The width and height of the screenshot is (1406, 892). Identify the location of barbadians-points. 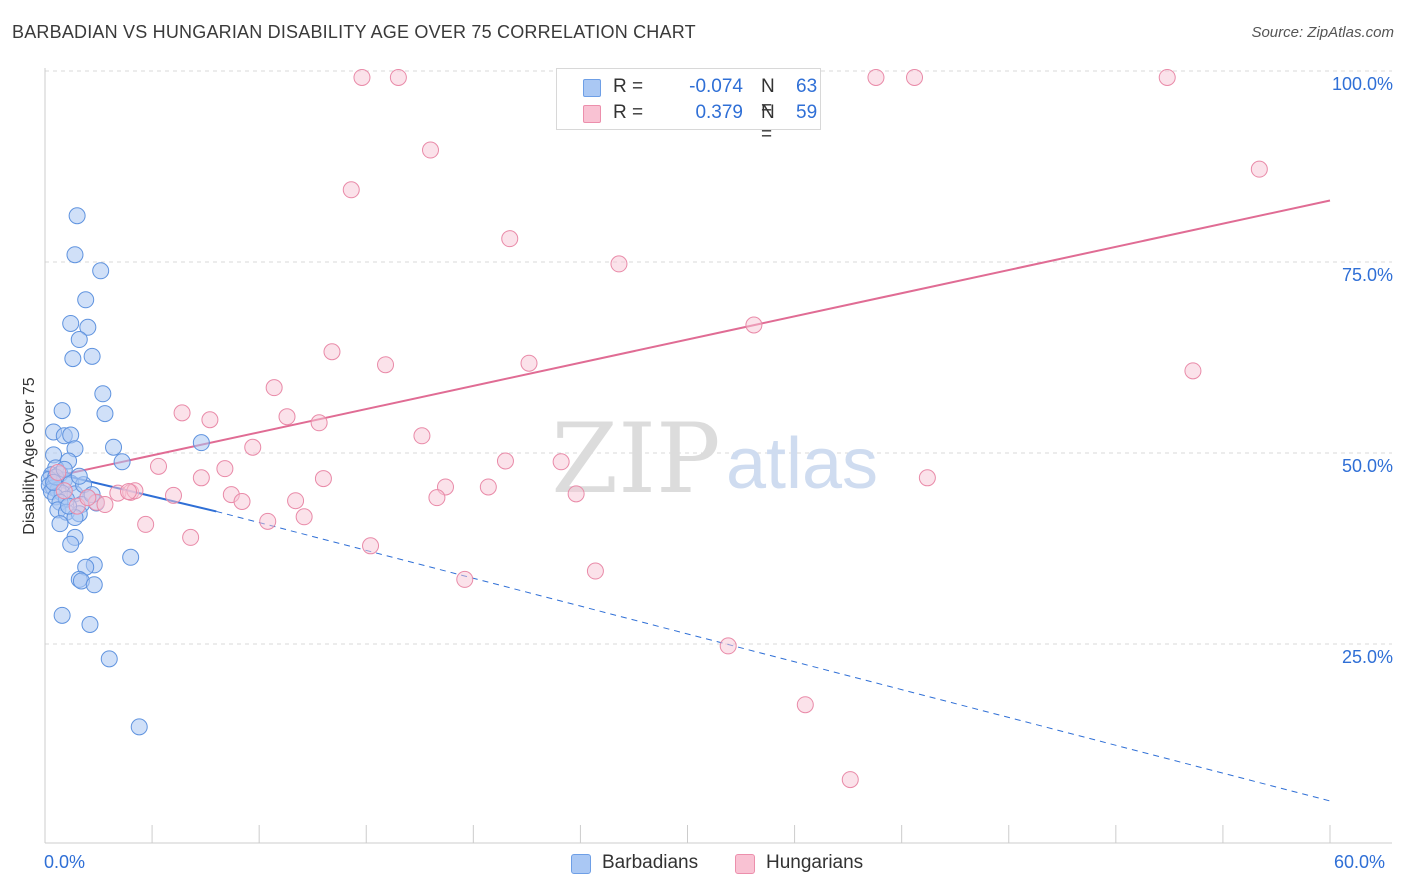
(125, 471).